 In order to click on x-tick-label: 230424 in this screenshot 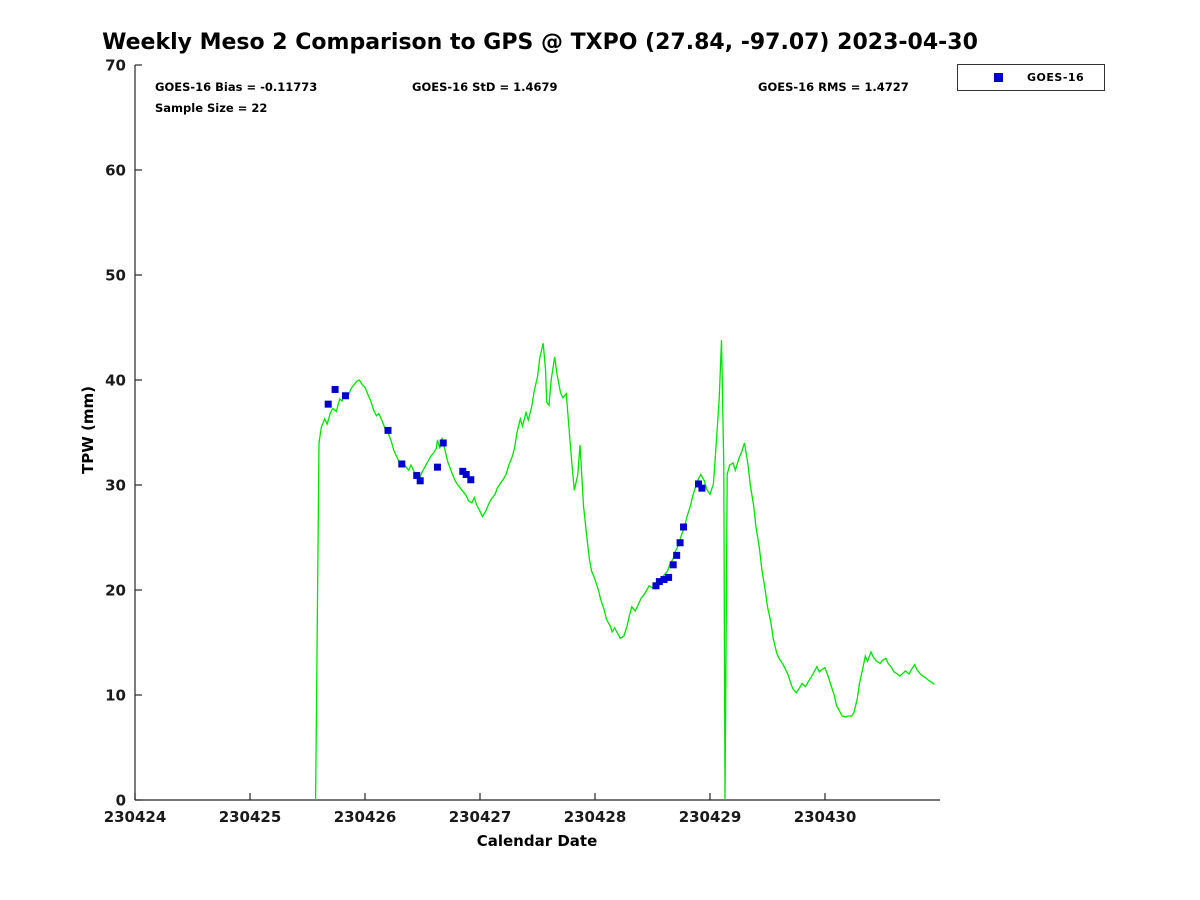, I will do `click(135, 817)`.